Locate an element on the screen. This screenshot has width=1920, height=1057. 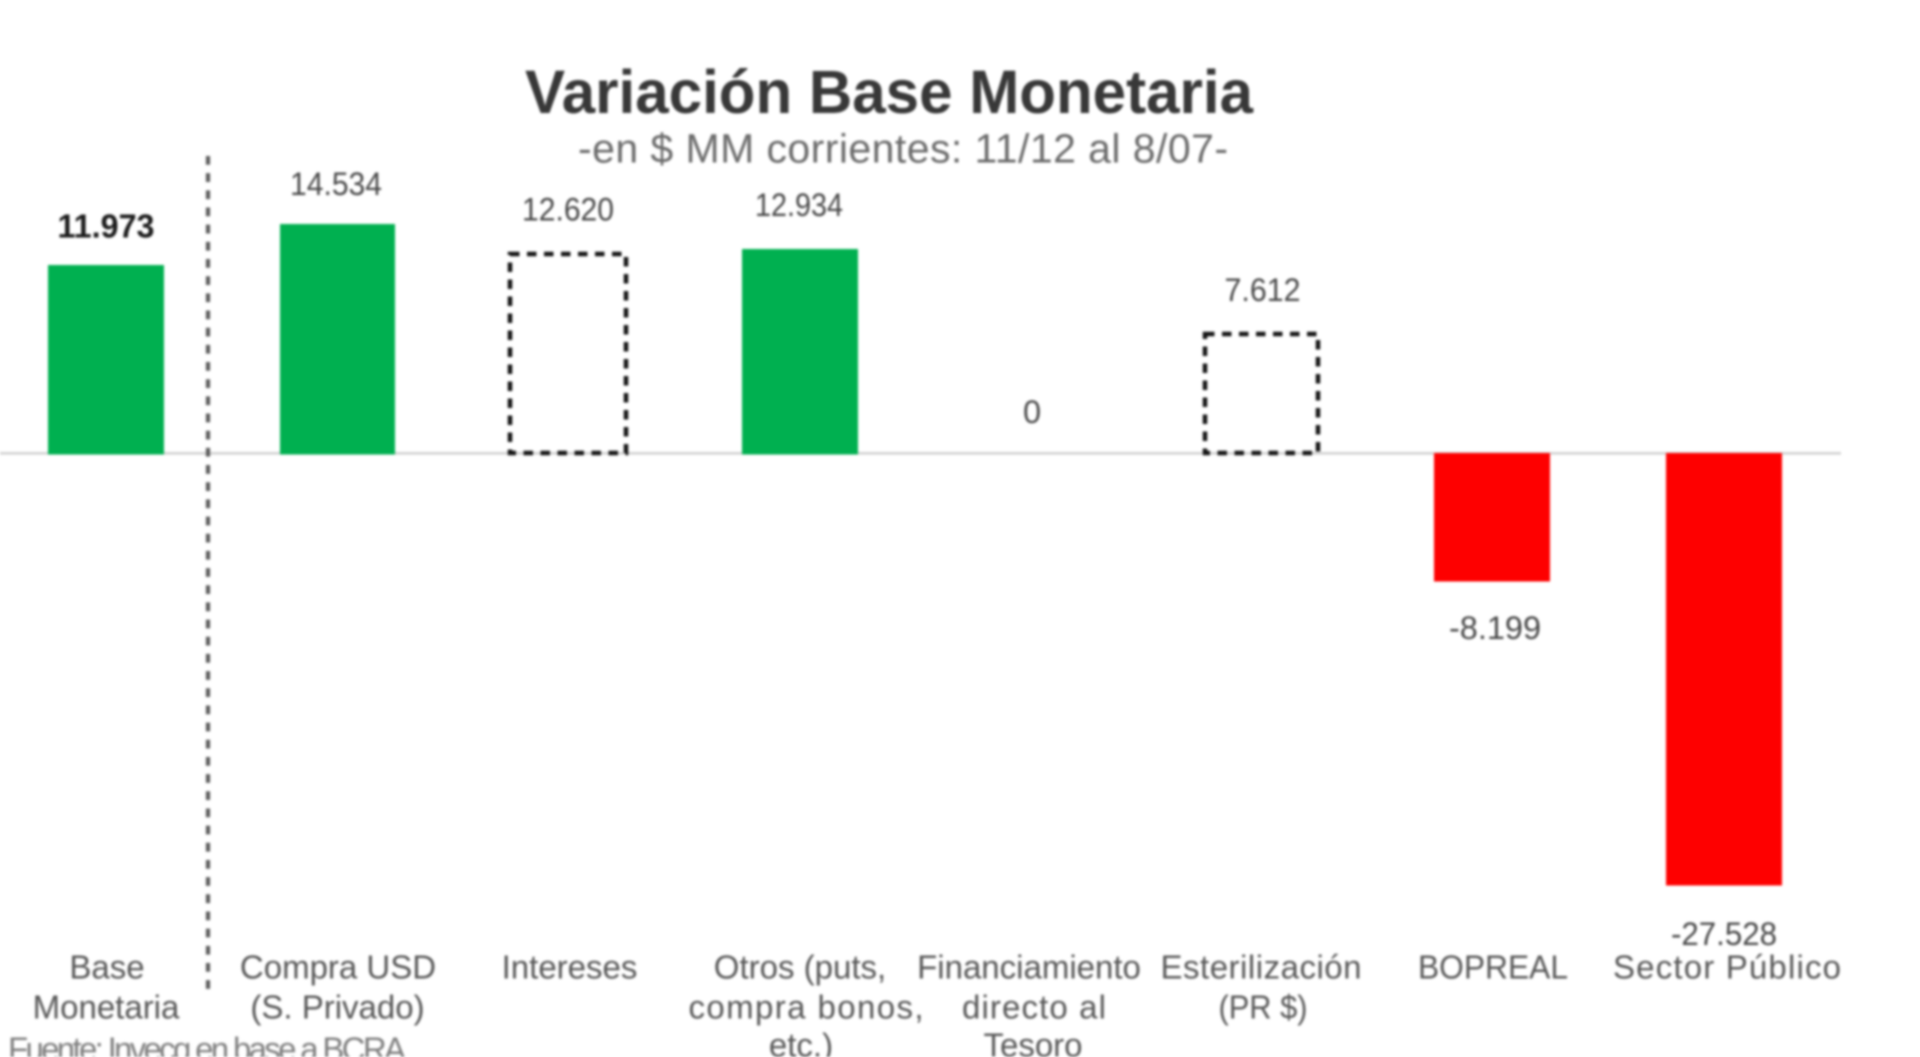
svg-text: Esterilización is located at coordinates (1261, 967).